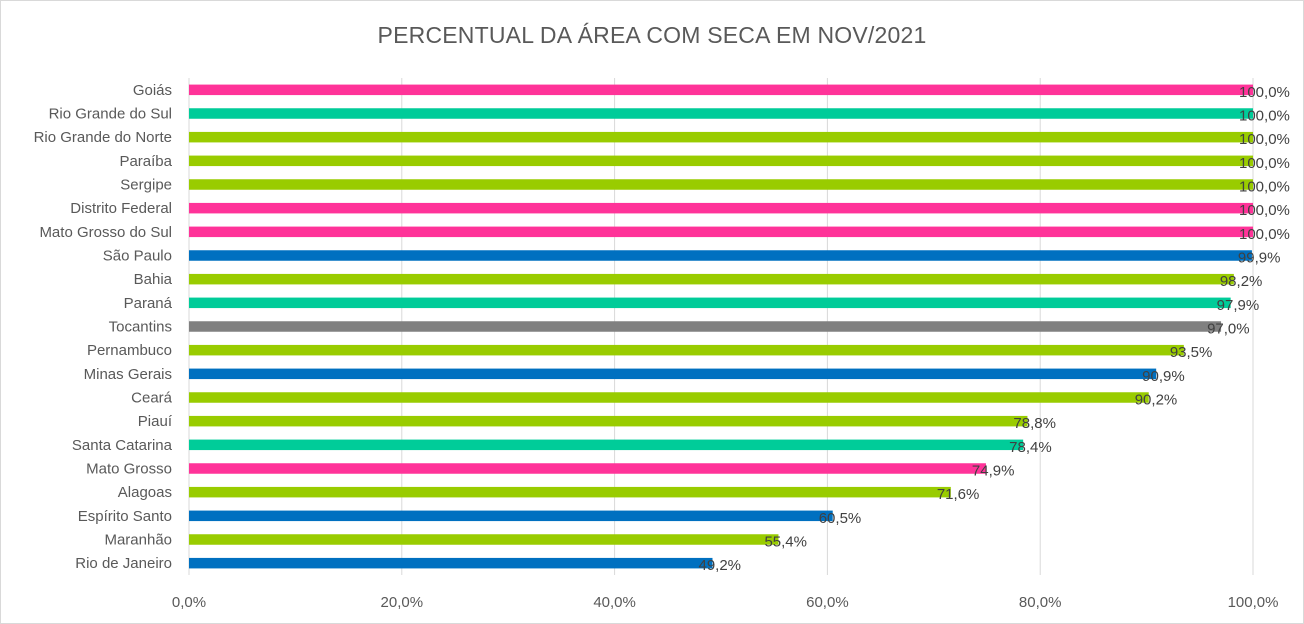 The height and width of the screenshot is (624, 1304). What do you see at coordinates (121, 208) in the screenshot?
I see `category-label: Distrito Federal` at bounding box center [121, 208].